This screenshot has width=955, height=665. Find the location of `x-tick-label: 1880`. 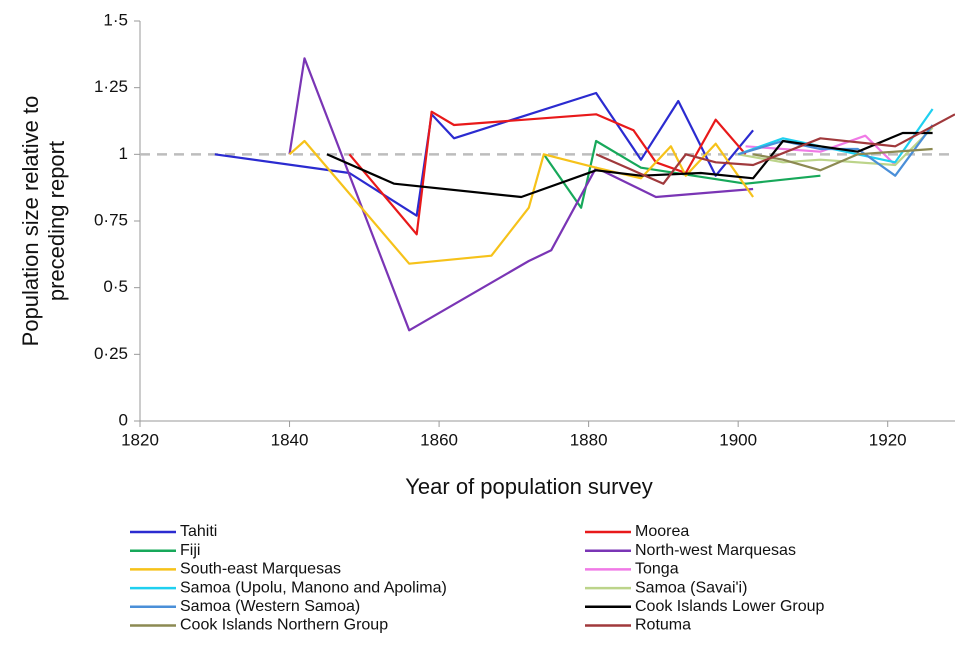

x-tick-label: 1880 is located at coordinates (589, 439).